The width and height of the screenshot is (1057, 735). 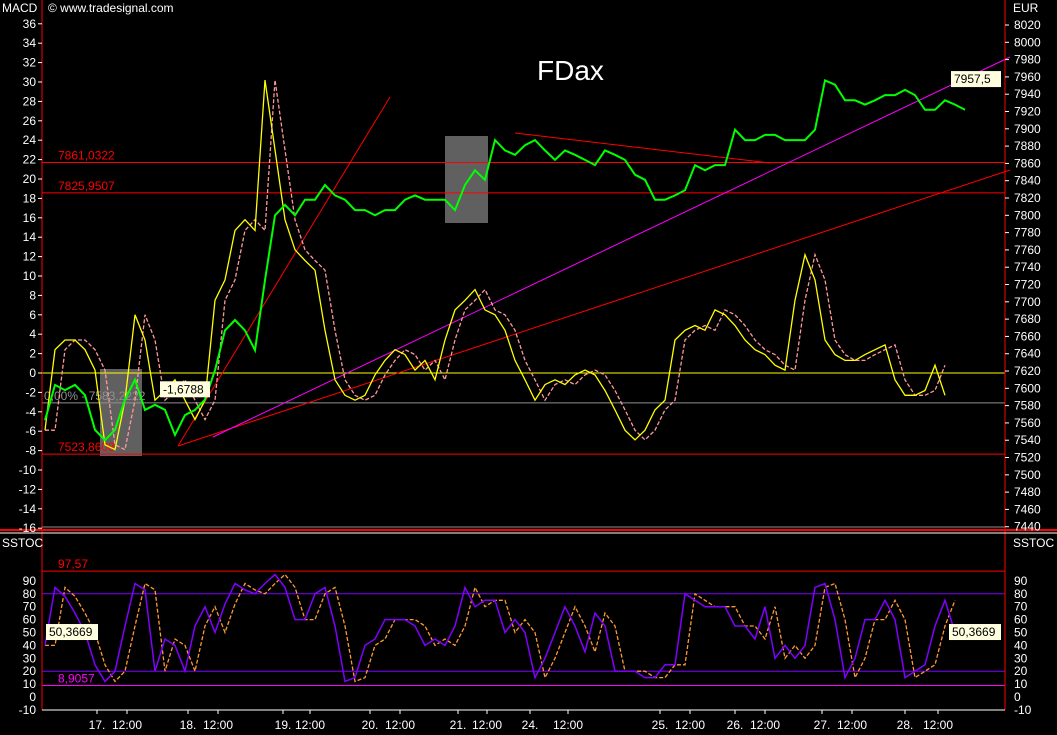 What do you see at coordinates (1027, 60) in the screenshot?
I see `price-tick-label: 7980` at bounding box center [1027, 60].